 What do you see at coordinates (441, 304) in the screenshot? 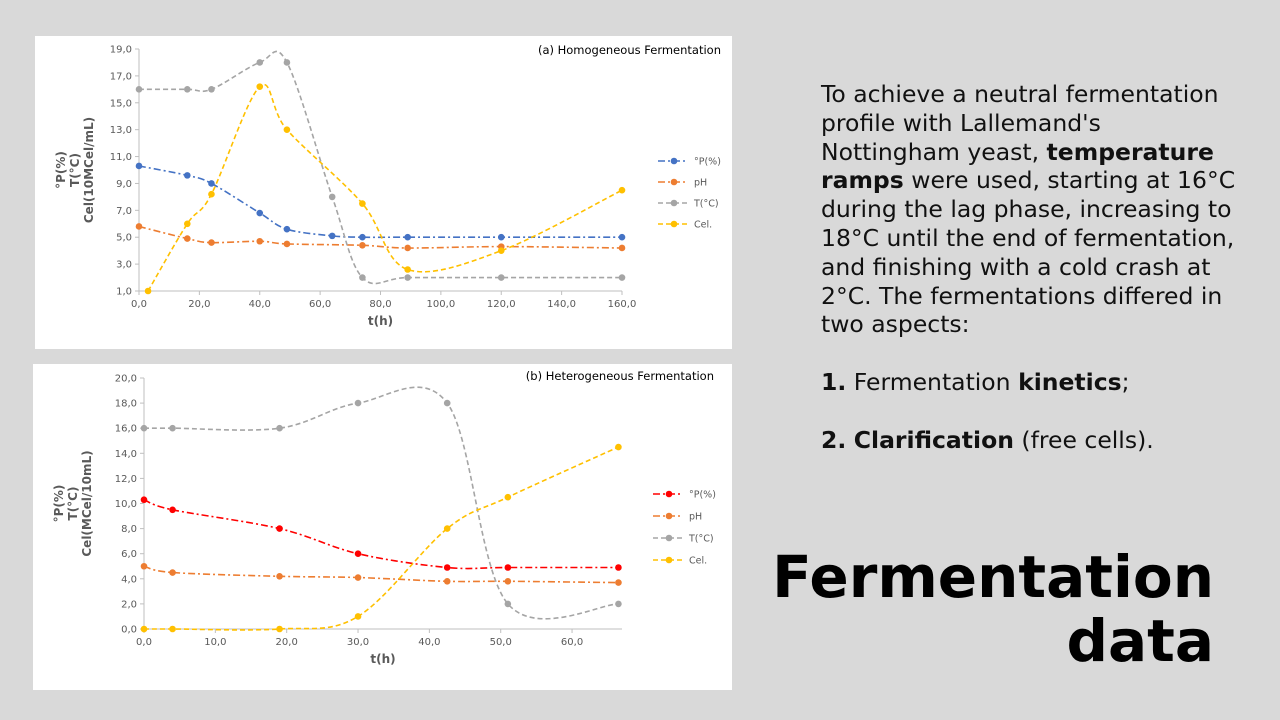
I see `chart-a-x-tick-label: 100,0` at bounding box center [441, 304].